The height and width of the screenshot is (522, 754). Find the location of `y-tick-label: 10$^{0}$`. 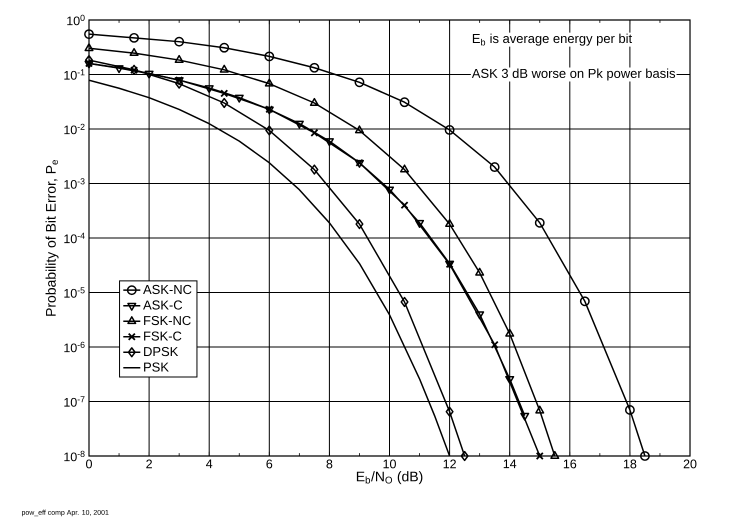

y-tick-label: 10$^{0}$ is located at coordinates (76, 20).